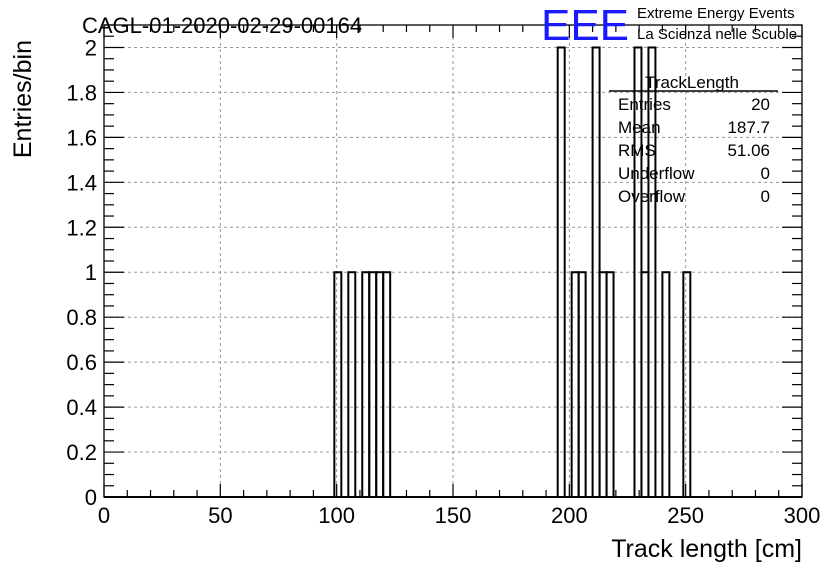  What do you see at coordinates (802, 515) in the screenshot?
I see `x-tick-label: 300` at bounding box center [802, 515].